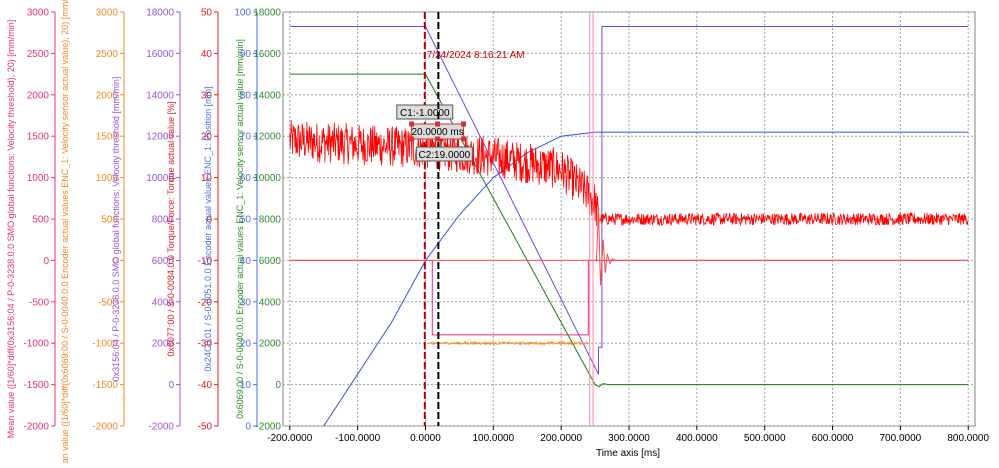 This screenshot has width=999, height=468. I want to click on y-tick-label: 60, so click(246, 178).